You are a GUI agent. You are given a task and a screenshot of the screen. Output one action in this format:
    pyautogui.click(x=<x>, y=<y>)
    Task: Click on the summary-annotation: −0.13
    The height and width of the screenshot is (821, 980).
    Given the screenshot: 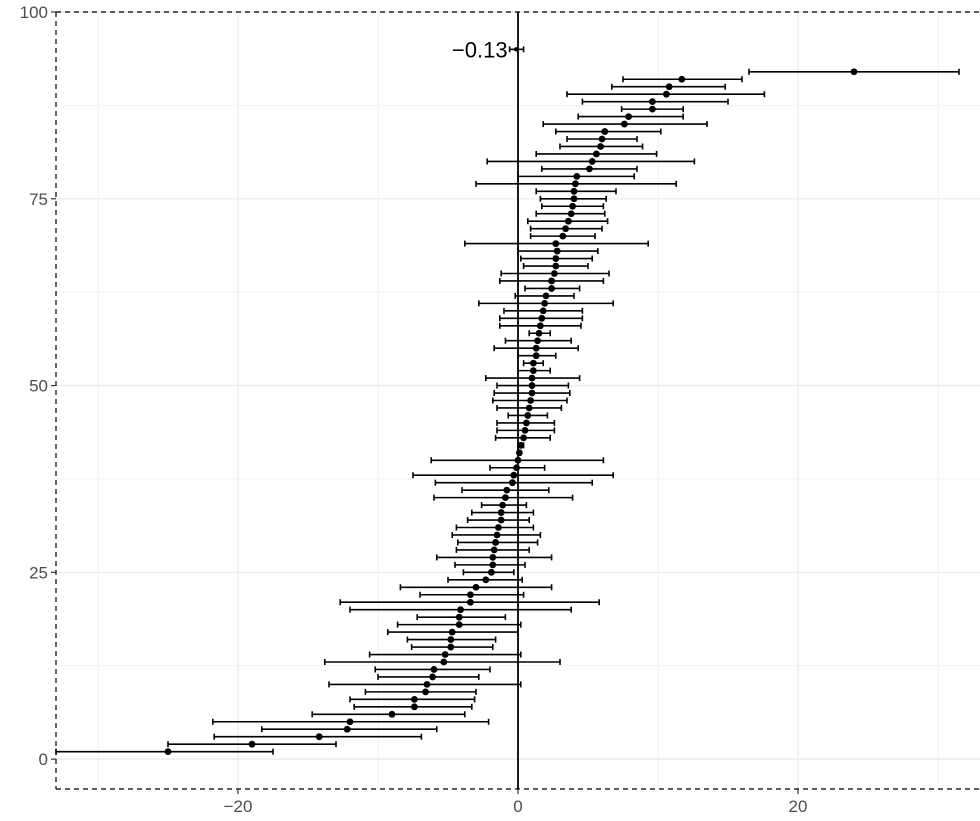 What is the action you would take?
    pyautogui.click(x=480, y=49)
    